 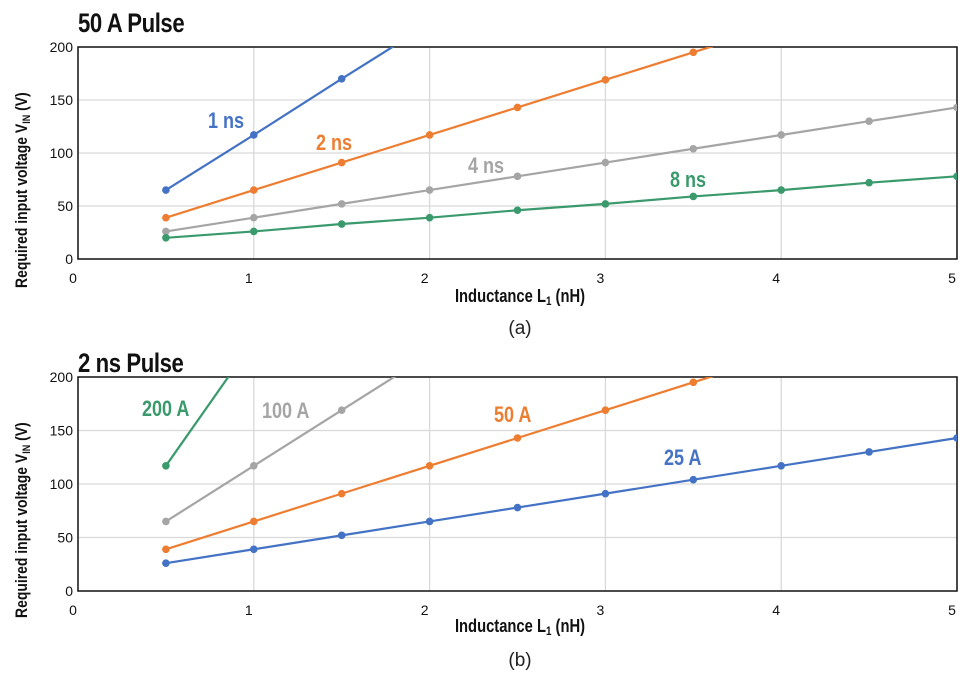 What do you see at coordinates (73, 610) in the screenshot?
I see `x-tick-label: 0` at bounding box center [73, 610].